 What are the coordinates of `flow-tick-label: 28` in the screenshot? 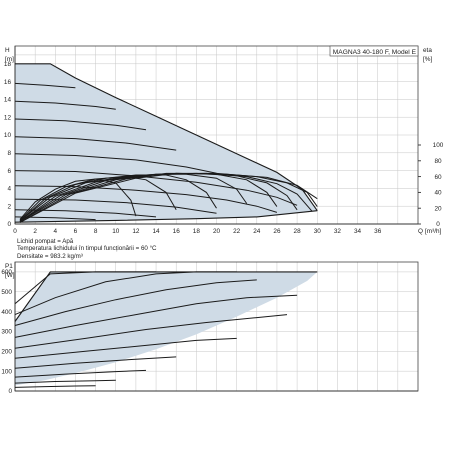 It's located at (298, 231).